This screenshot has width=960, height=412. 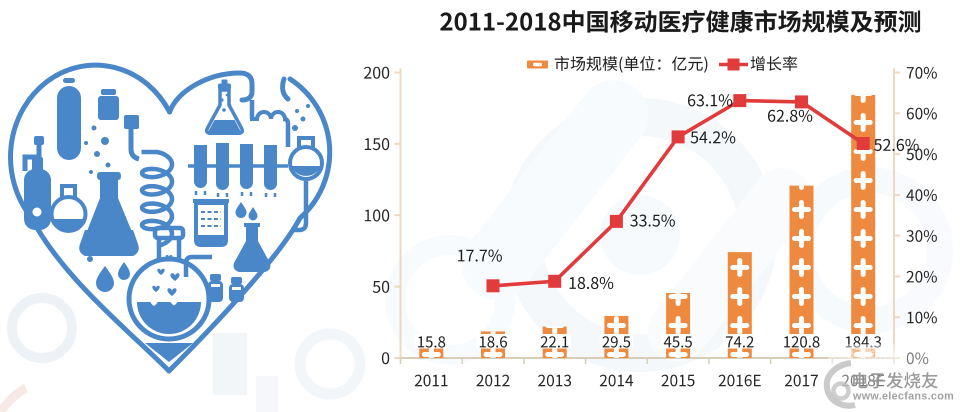 What do you see at coordinates (903, 397) in the screenshot?
I see `svg-text: www.elecfans.com` at bounding box center [903, 397].